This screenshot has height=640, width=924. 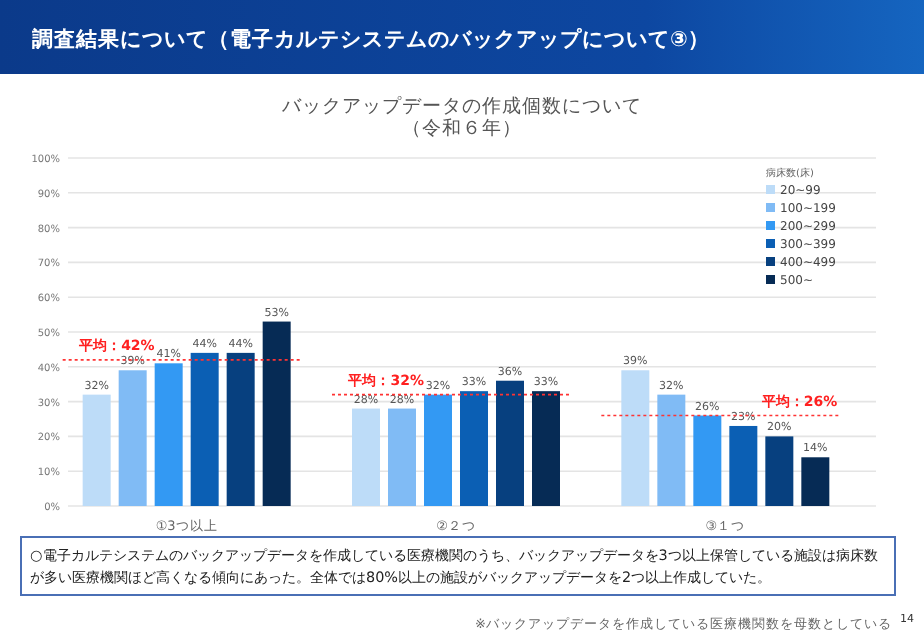 I want to click on chart-subtitle: バックアップデータの作成個数について（令和６年）, so click(x=461, y=117).